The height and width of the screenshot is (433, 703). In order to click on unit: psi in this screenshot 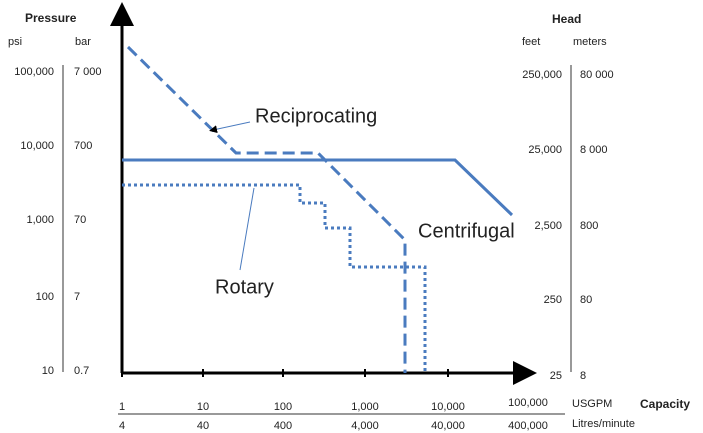, I will do `click(15, 42)`.